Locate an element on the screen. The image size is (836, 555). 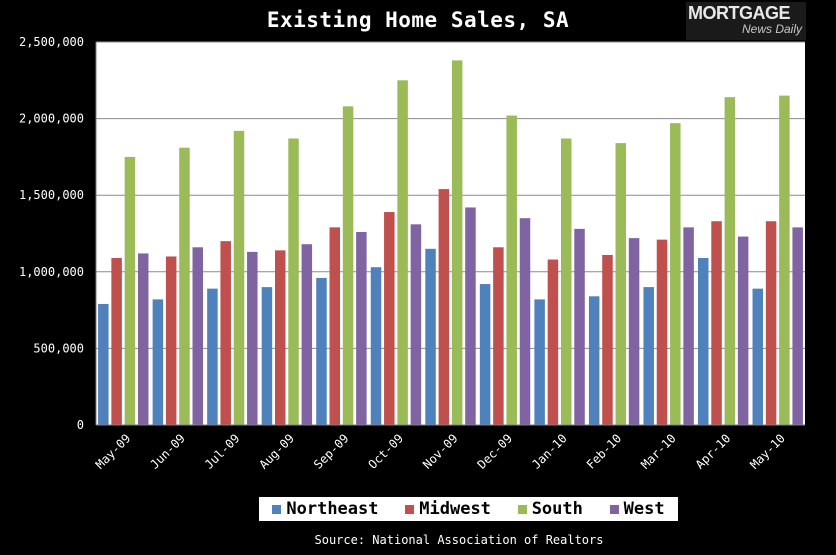
legend-label-west: West is located at coordinates (644, 509).